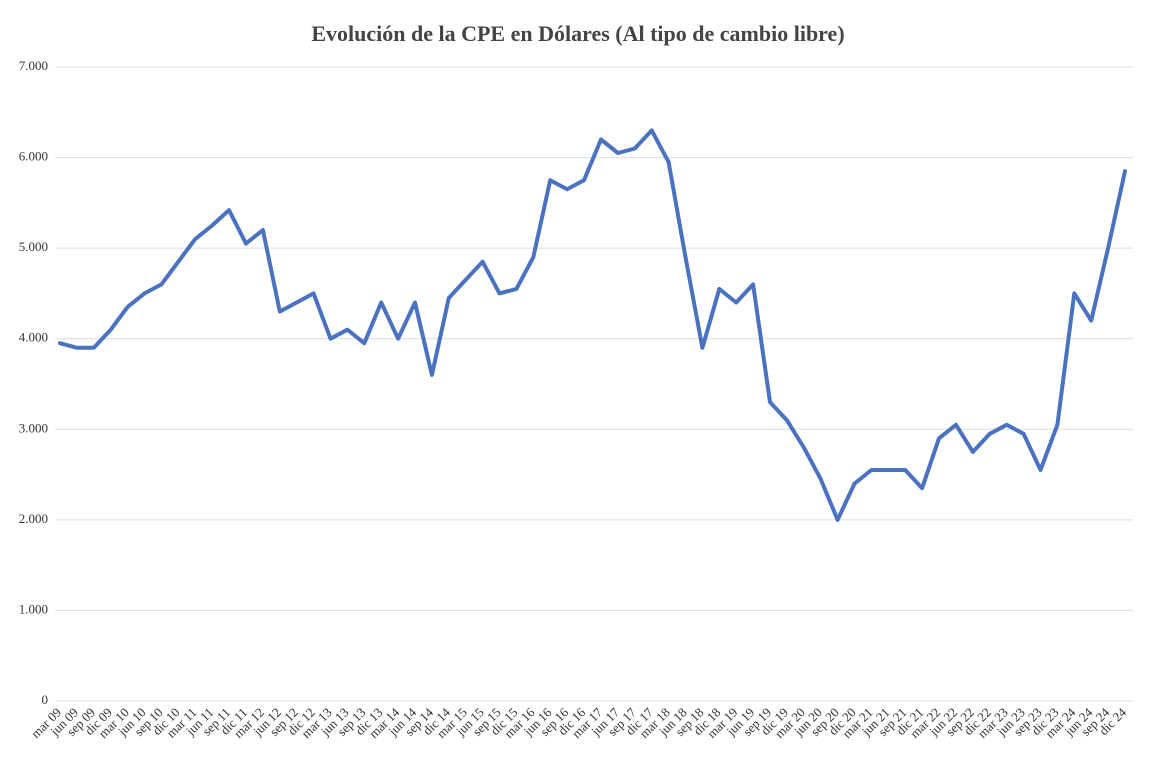 Image resolution: width=1150 pixels, height=759 pixels. I want to click on y-tick-label: 4.000, so click(33, 337).